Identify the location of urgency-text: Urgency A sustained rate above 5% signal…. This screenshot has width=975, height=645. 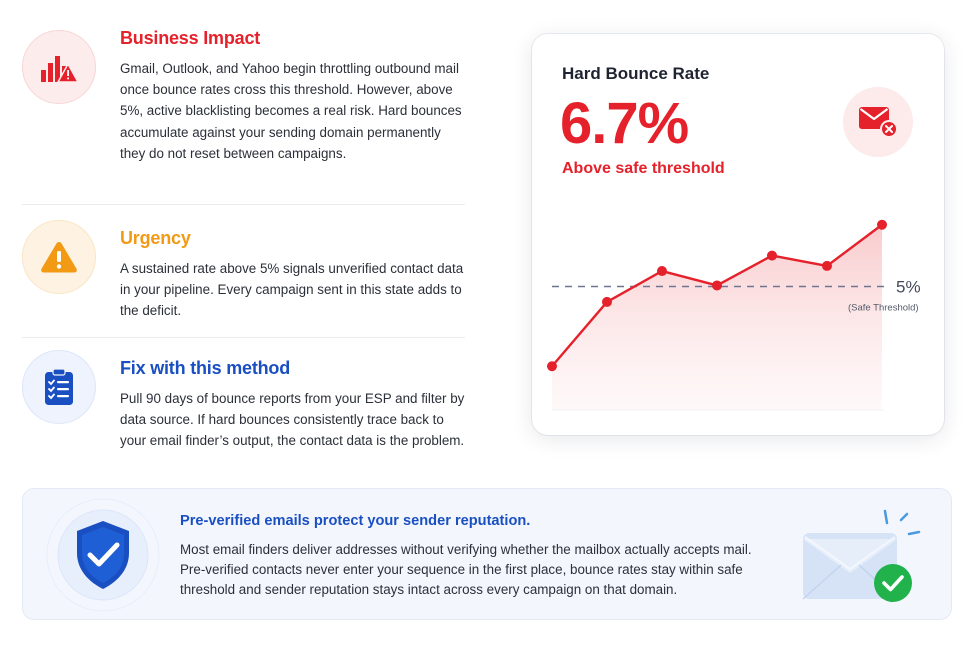
(292, 275).